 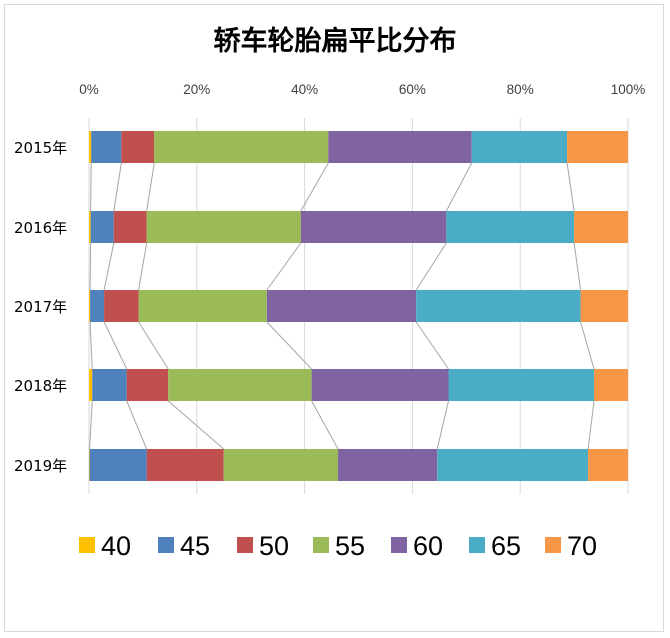 I want to click on legend-label: 50, so click(x=274, y=546).